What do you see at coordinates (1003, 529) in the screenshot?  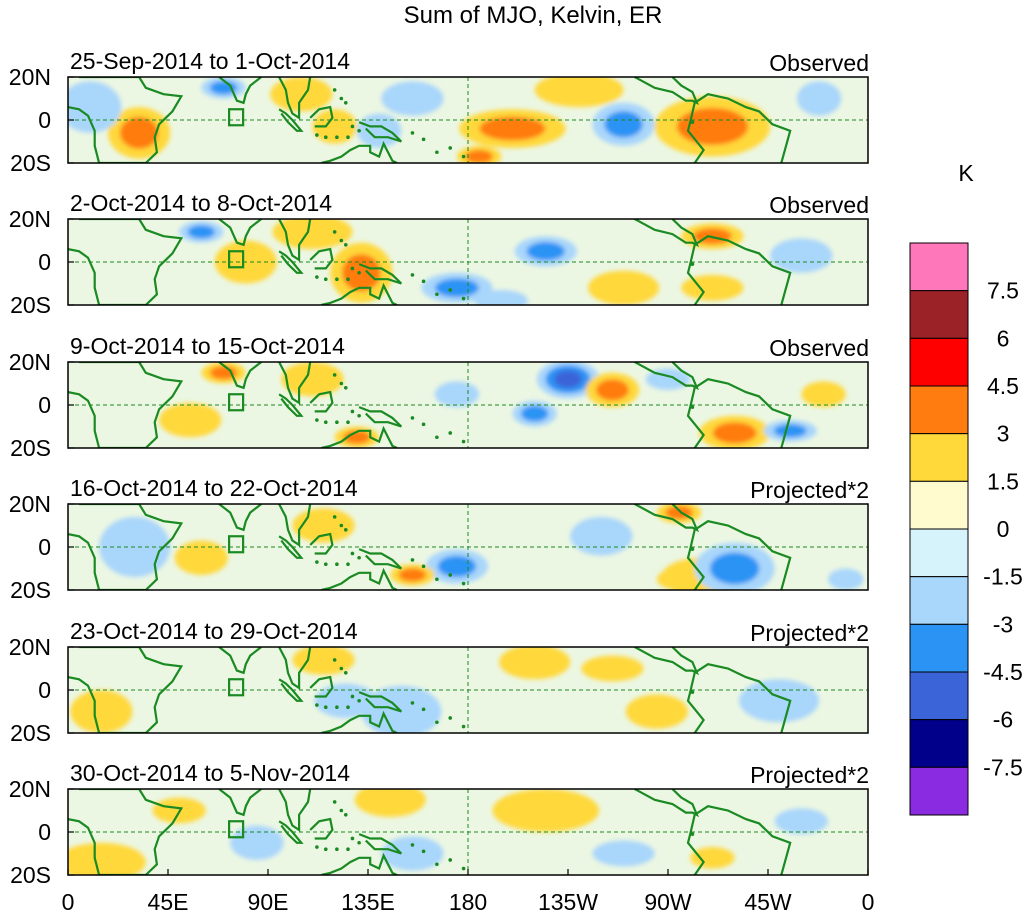 I see `colorbar-level-label: 0` at bounding box center [1003, 529].